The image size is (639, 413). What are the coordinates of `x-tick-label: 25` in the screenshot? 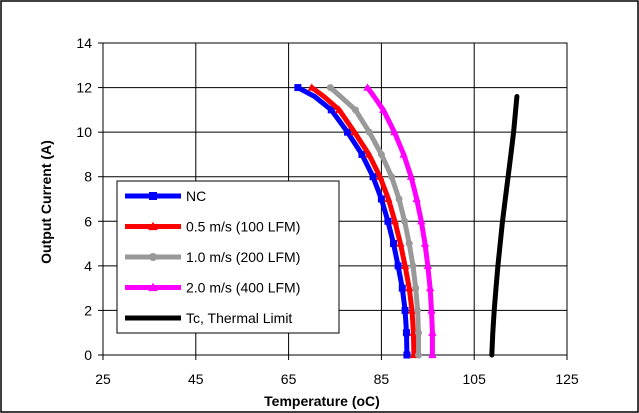 It's located at (103, 379).